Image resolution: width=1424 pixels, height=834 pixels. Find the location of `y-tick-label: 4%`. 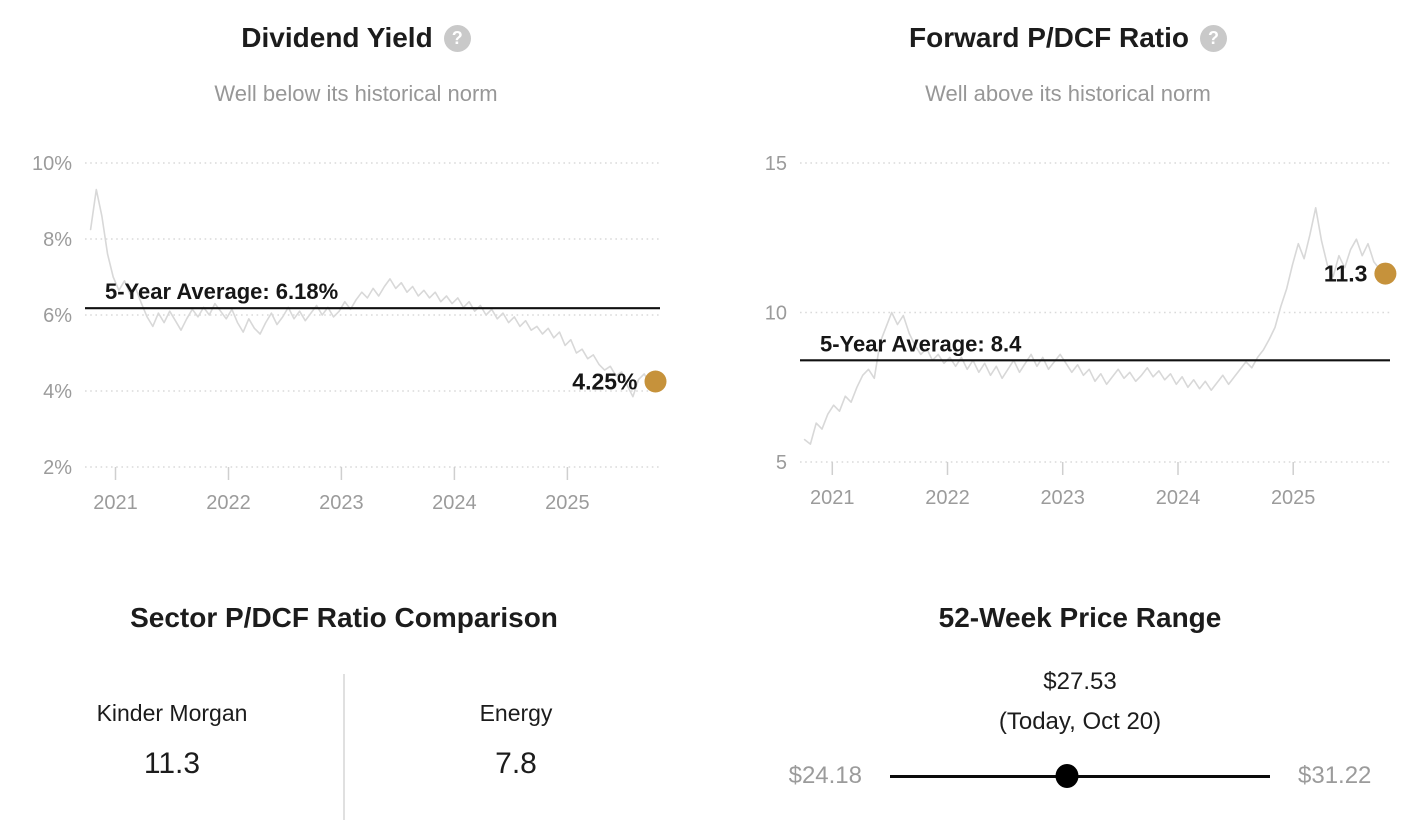

y-tick-label: 4% is located at coordinates (57, 392).